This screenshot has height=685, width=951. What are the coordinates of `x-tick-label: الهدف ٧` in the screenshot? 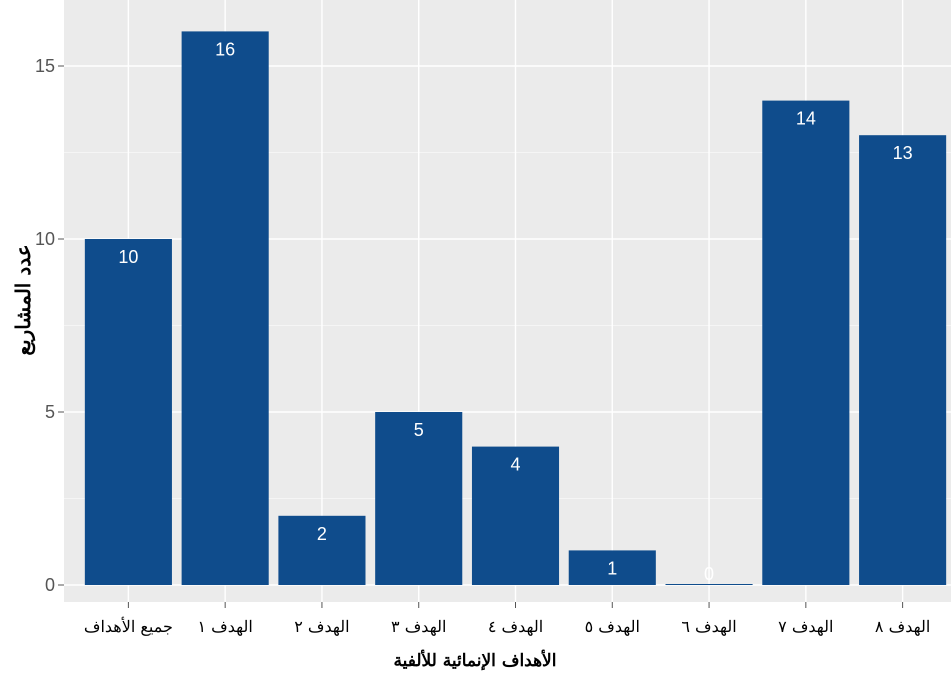 It's located at (805, 626).